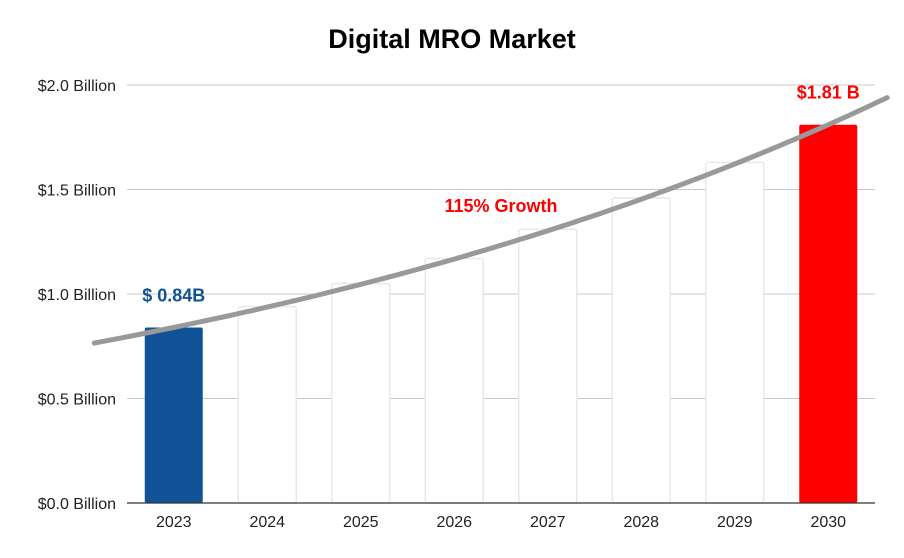 The image size is (904, 558). What do you see at coordinates (361, 522) in the screenshot?
I see `x-tick-label: 2025` at bounding box center [361, 522].